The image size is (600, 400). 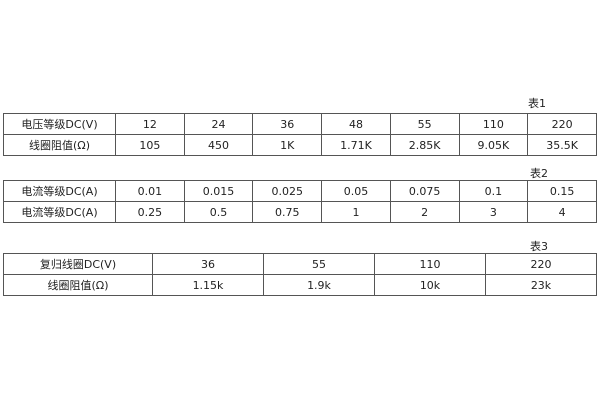 What do you see at coordinates (287, 145) in the screenshot?
I see `table-cell: 1K` at bounding box center [287, 145].